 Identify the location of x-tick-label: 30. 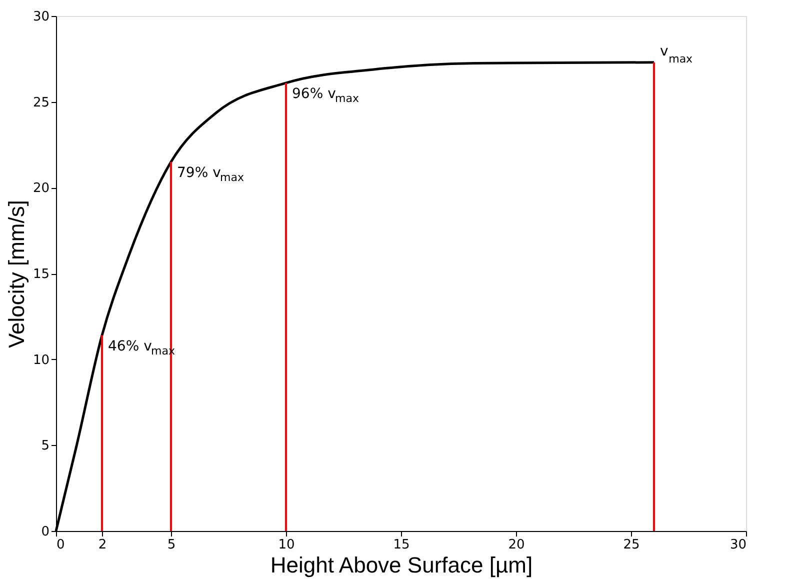
(738, 545).